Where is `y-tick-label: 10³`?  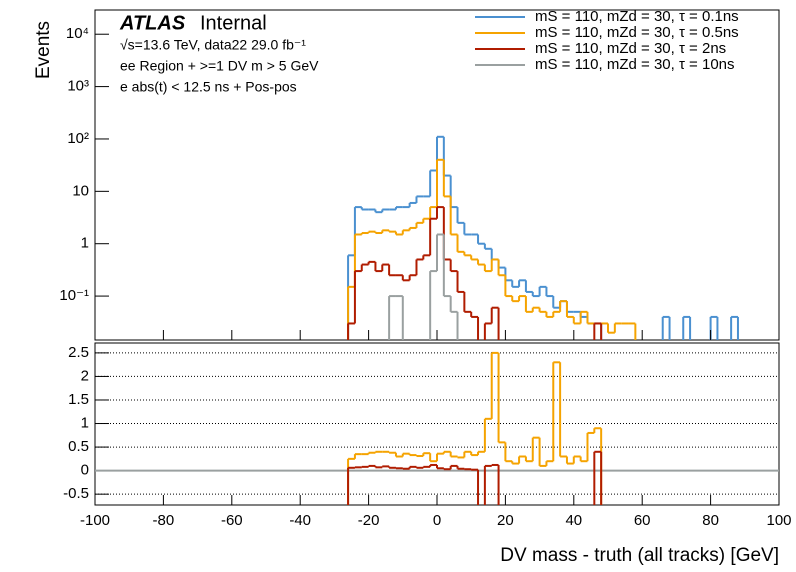 y-tick-label: 10³ is located at coordinates (78, 86).